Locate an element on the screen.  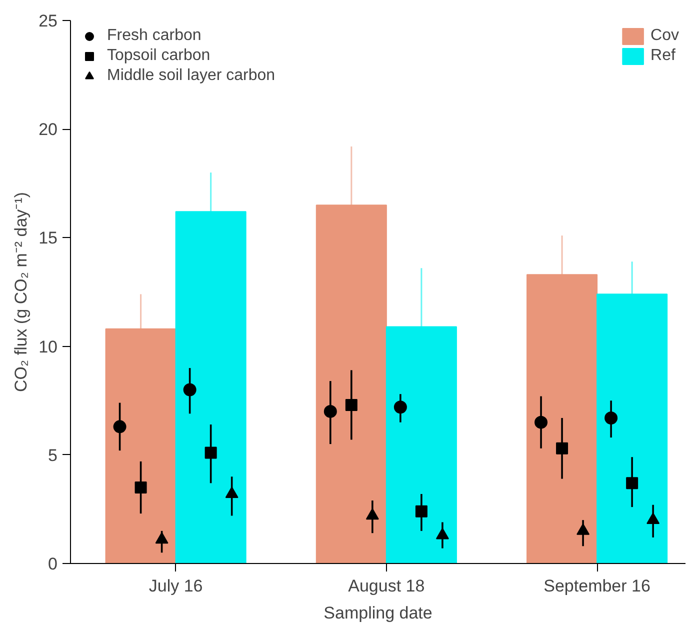
y-tick-label: 25 is located at coordinates (48, 21).